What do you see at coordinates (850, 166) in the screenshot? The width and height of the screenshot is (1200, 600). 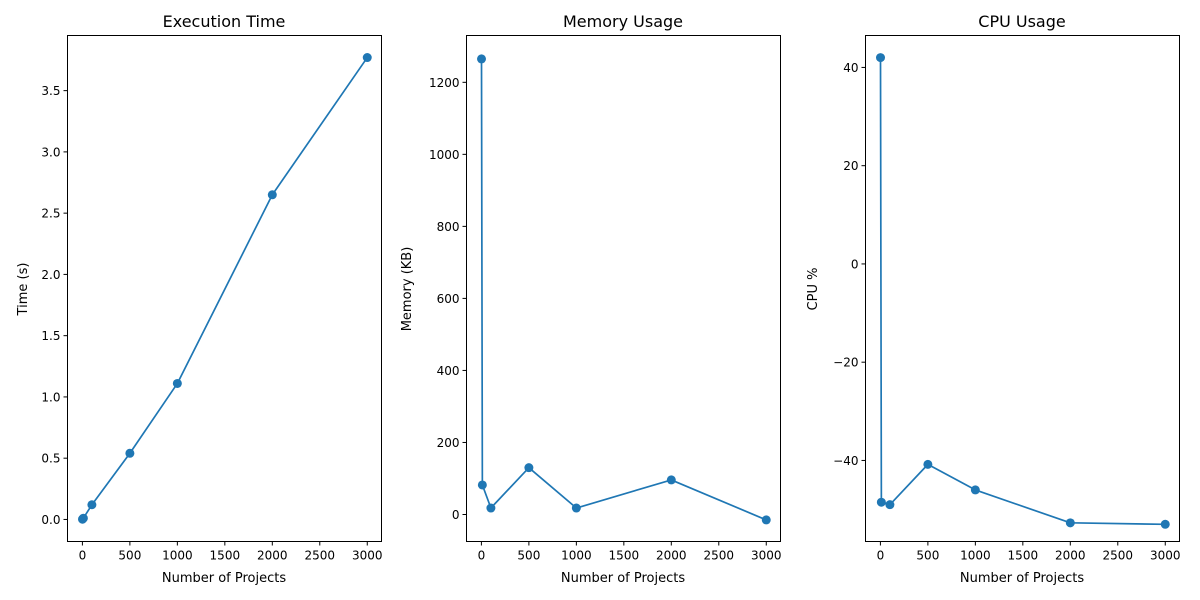 I see `y-tick-label: 20` at bounding box center [850, 166].